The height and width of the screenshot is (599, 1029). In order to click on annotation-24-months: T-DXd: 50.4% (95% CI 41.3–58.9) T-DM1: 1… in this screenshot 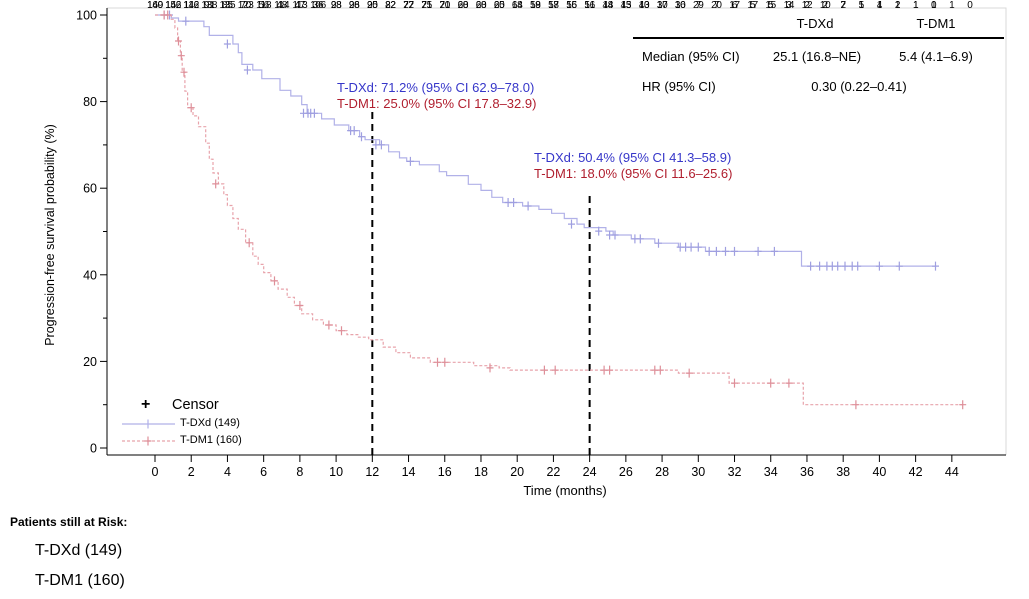, I will do `click(633, 166)`.